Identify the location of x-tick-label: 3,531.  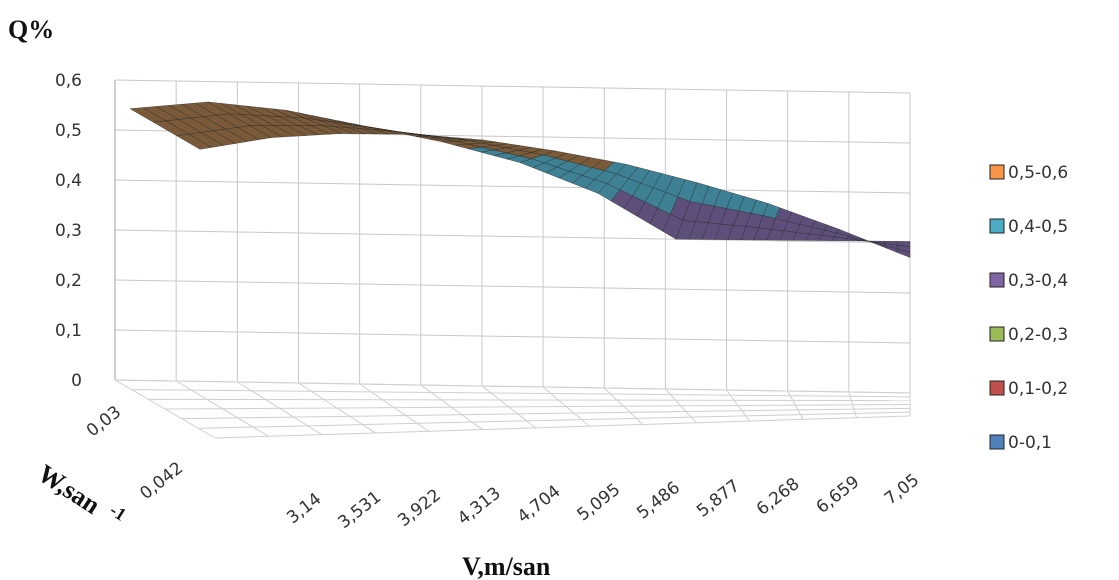
(359, 510).